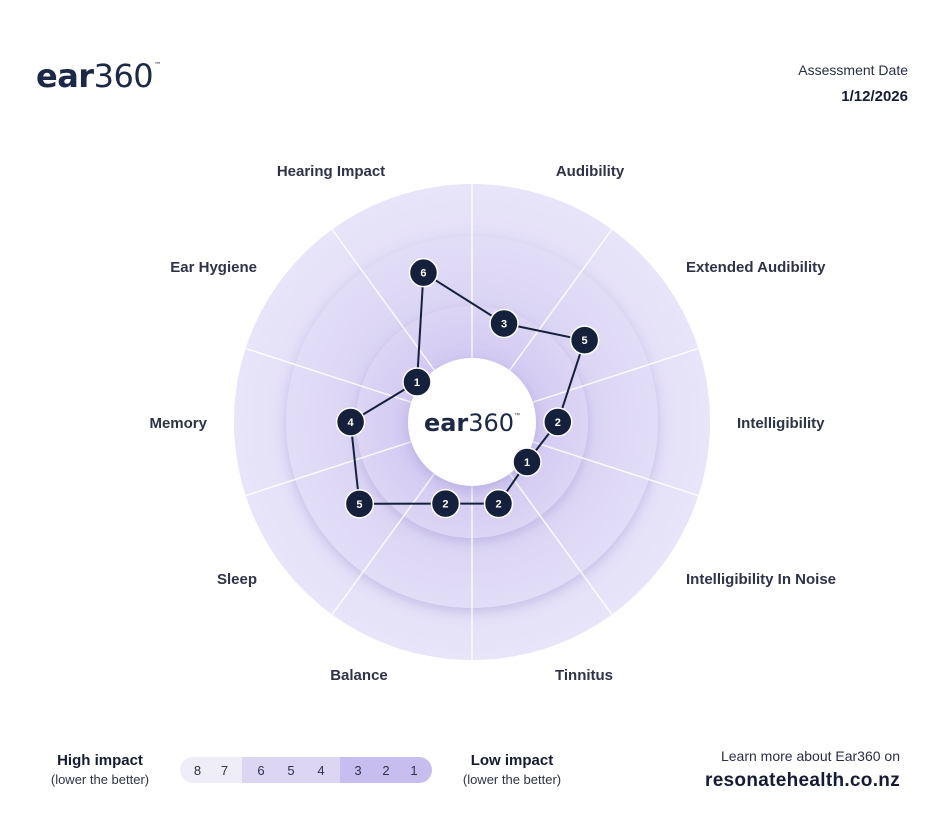  I want to click on axis-label-tinnitus: Tinnitus, so click(584, 675).